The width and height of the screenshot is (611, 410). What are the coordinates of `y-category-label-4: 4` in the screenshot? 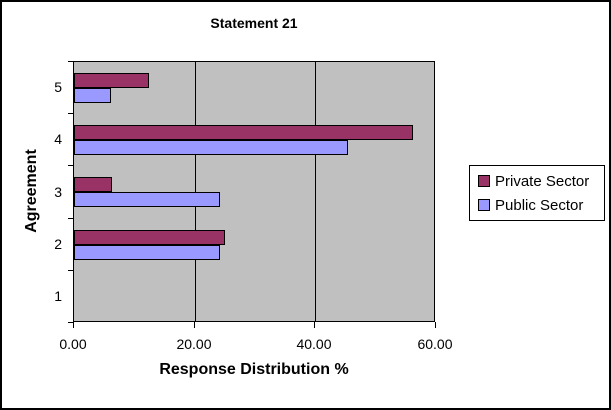 It's located at (58, 139).